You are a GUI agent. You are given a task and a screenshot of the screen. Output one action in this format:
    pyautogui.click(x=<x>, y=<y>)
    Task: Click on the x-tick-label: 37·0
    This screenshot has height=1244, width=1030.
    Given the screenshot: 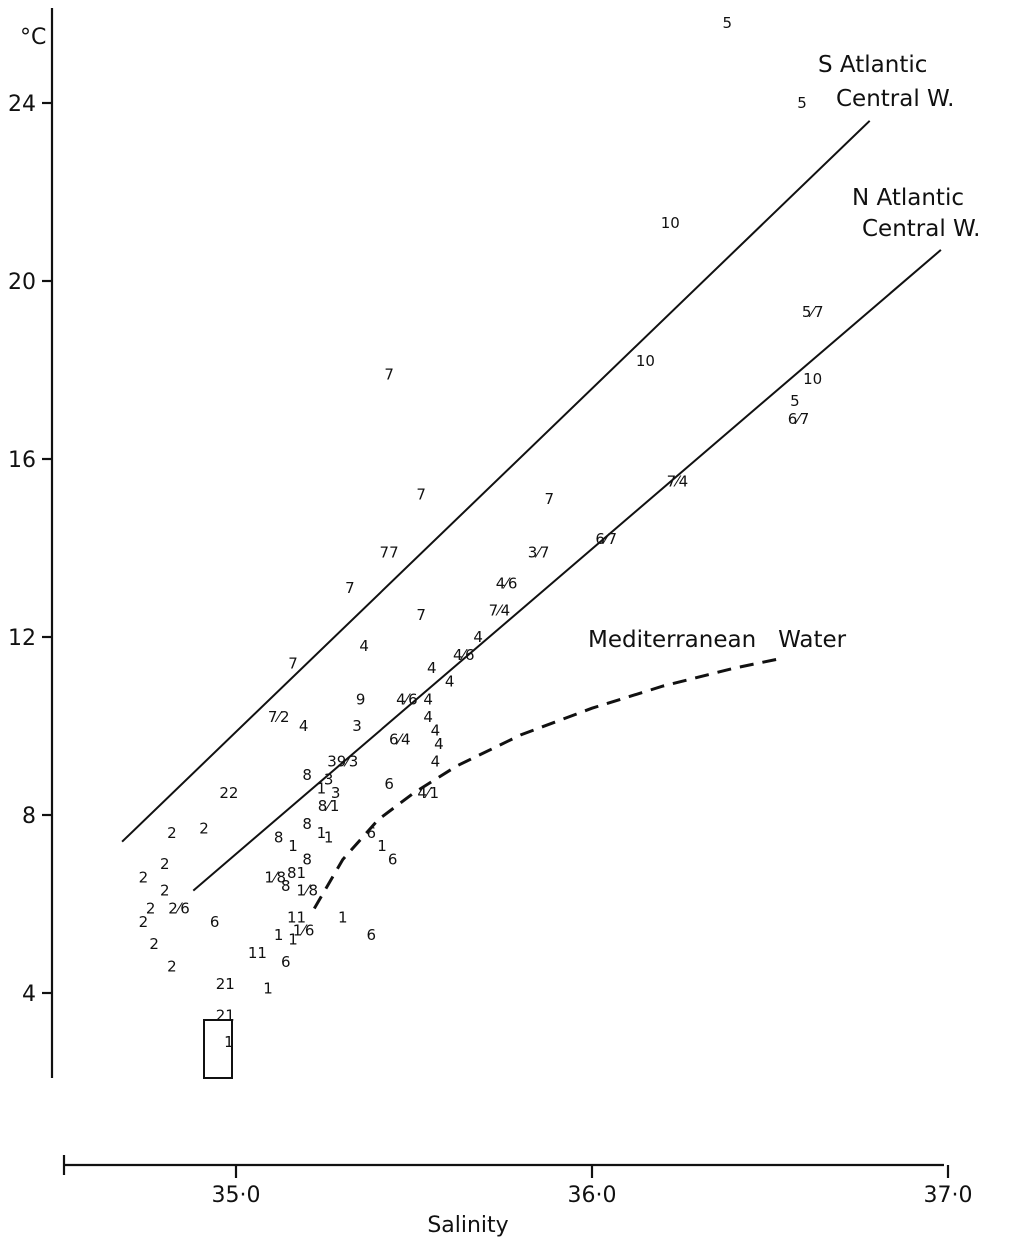 What is the action you would take?
    pyautogui.click(x=948, y=1195)
    